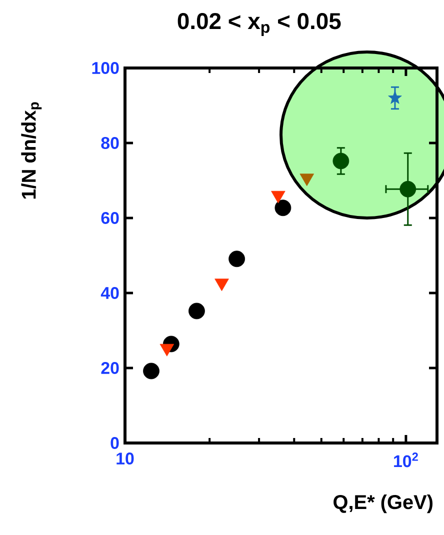 The image size is (444, 535). I want to click on y-tick-label: 100, so click(105, 68).